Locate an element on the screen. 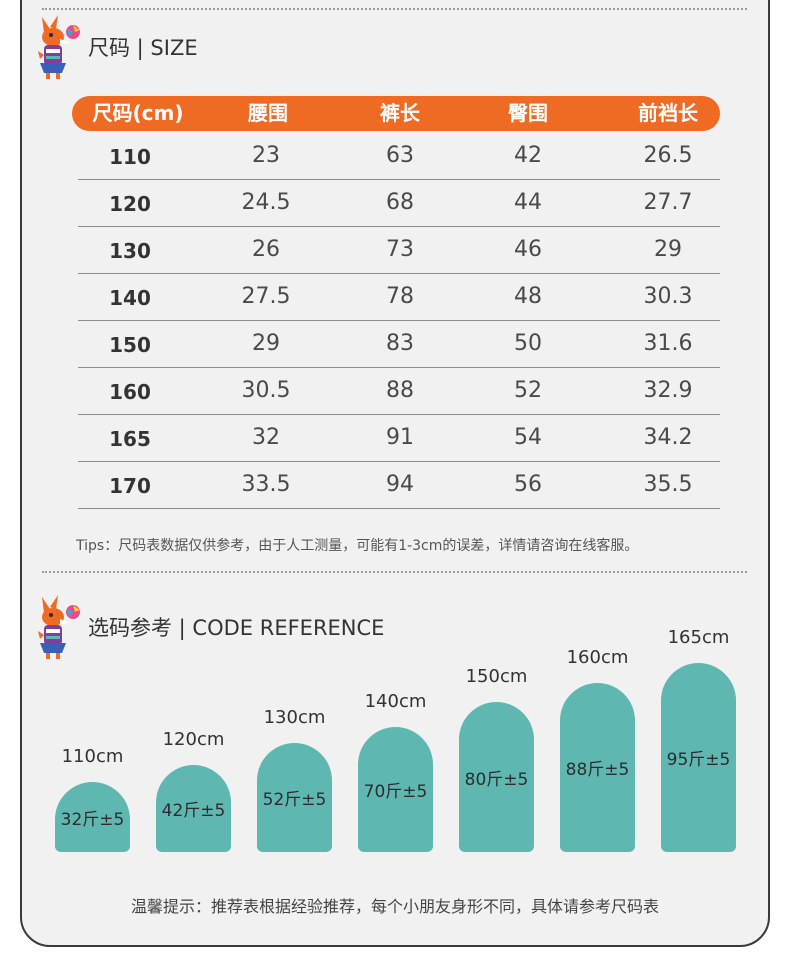 The height and width of the screenshot is (964, 790). cell-length: 88 is located at coordinates (400, 390).